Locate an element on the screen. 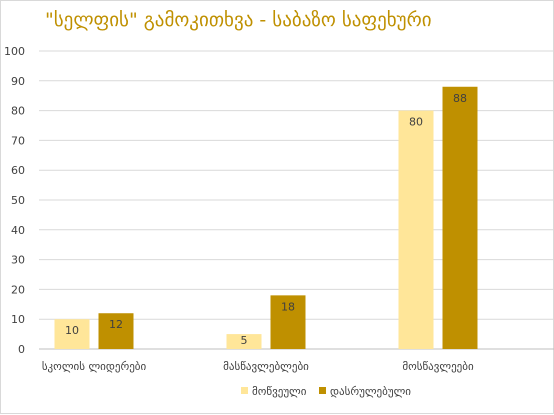 This screenshot has width=554, height=415. y-tick-label: 10 is located at coordinates (18, 319).